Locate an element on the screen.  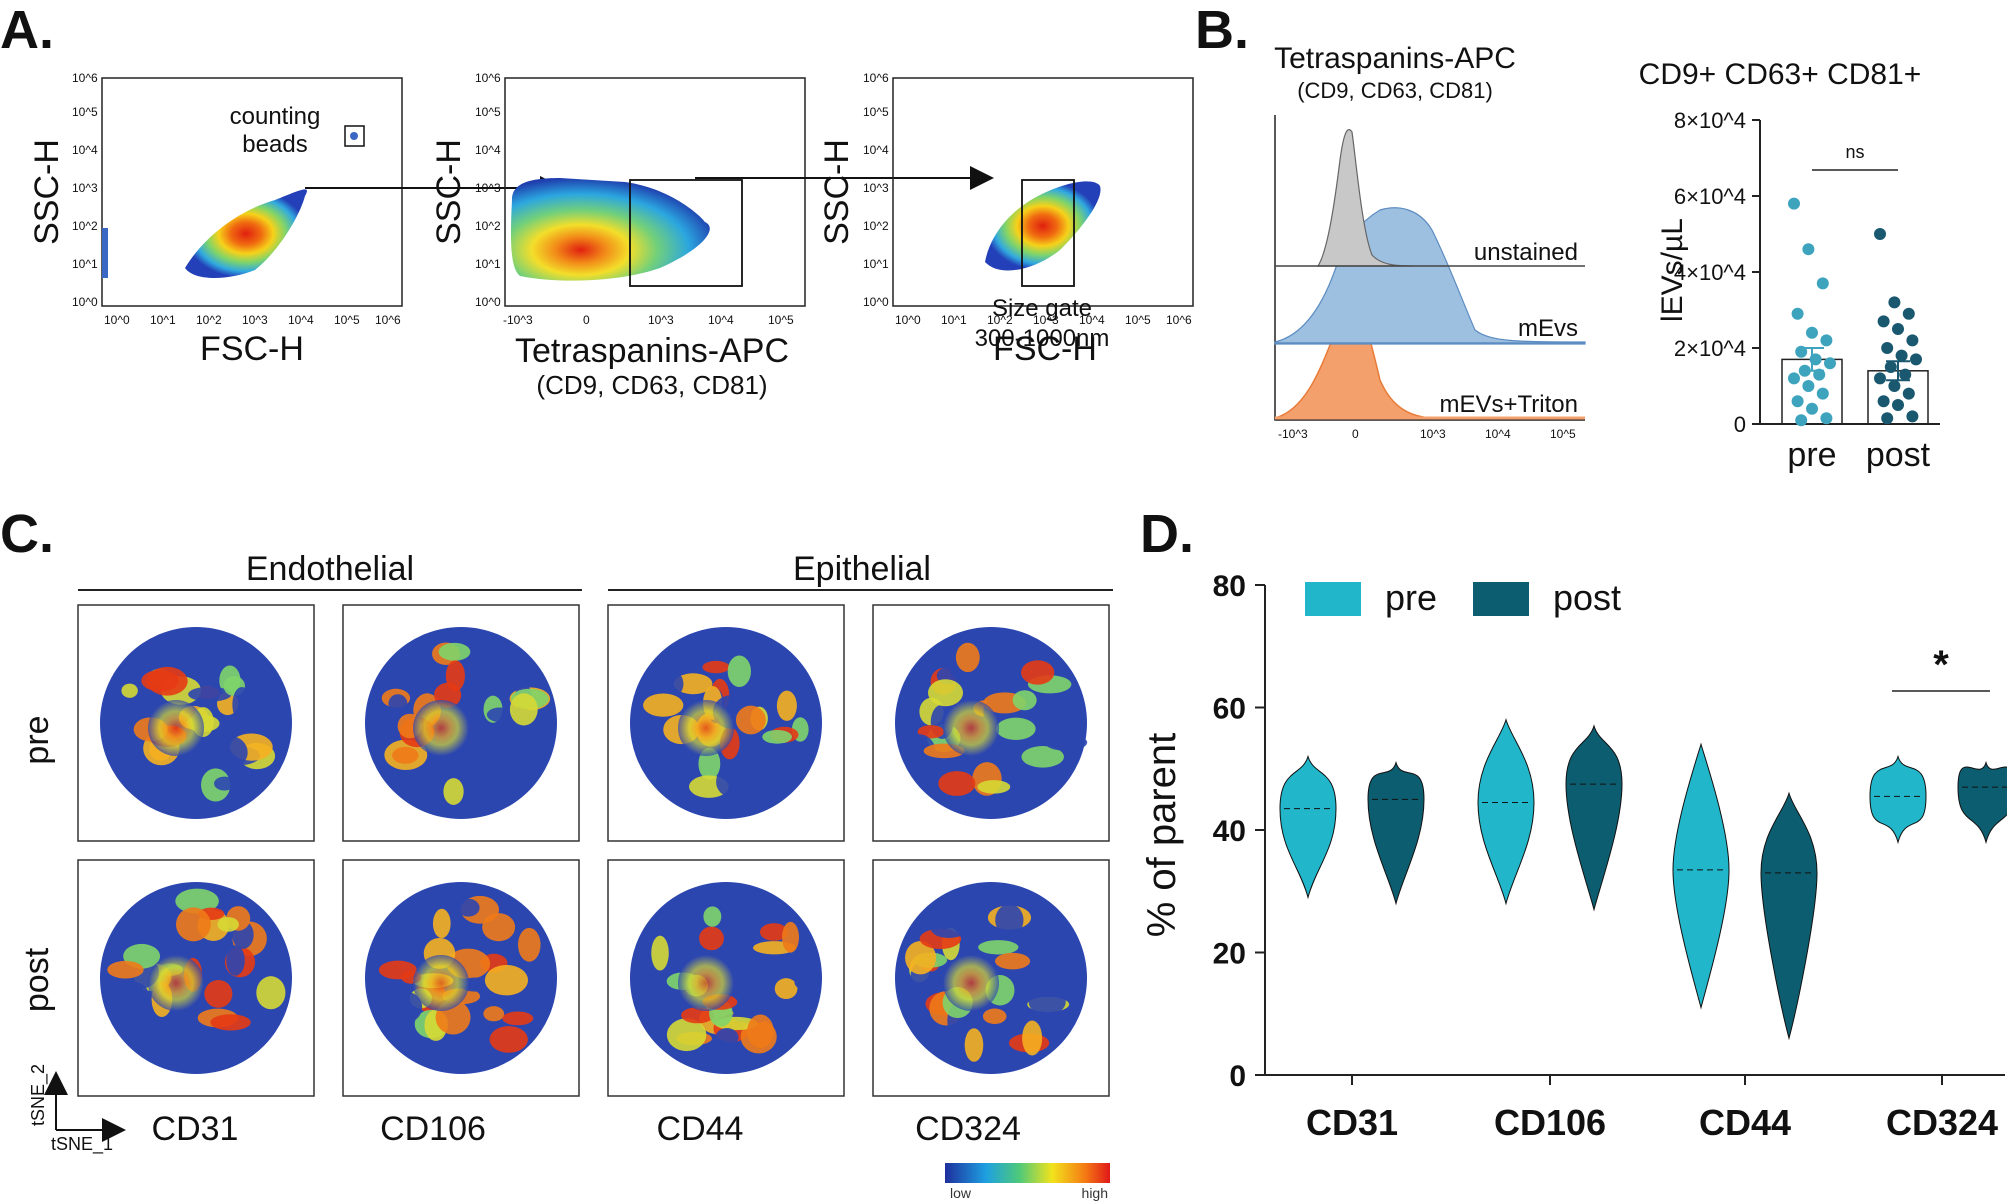
x-tick: 10^2 is located at coordinates (209, 320).